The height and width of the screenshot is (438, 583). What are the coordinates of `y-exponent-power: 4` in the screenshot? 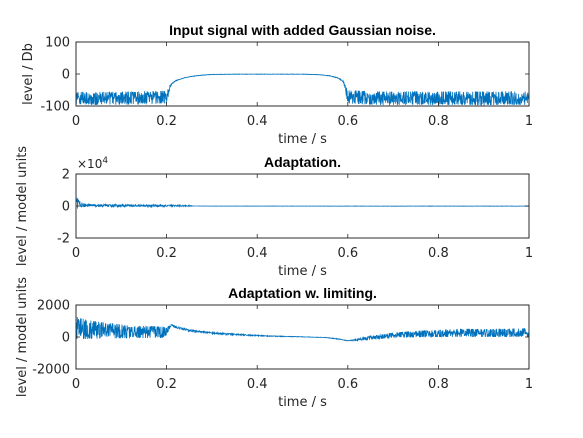 It's located at (105, 161).